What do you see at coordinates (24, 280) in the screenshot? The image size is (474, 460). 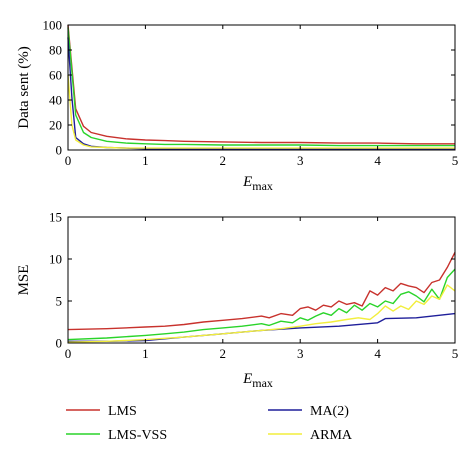 I see `y-axis-label: MSE` at bounding box center [24, 280].